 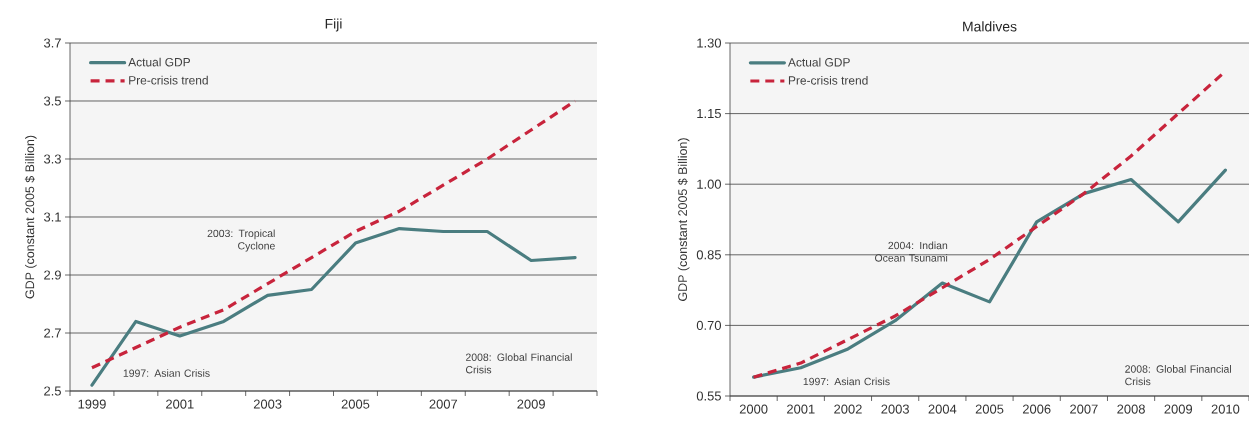 What do you see at coordinates (52, 275) in the screenshot?
I see `y-tick-label: 2.9` at bounding box center [52, 275].